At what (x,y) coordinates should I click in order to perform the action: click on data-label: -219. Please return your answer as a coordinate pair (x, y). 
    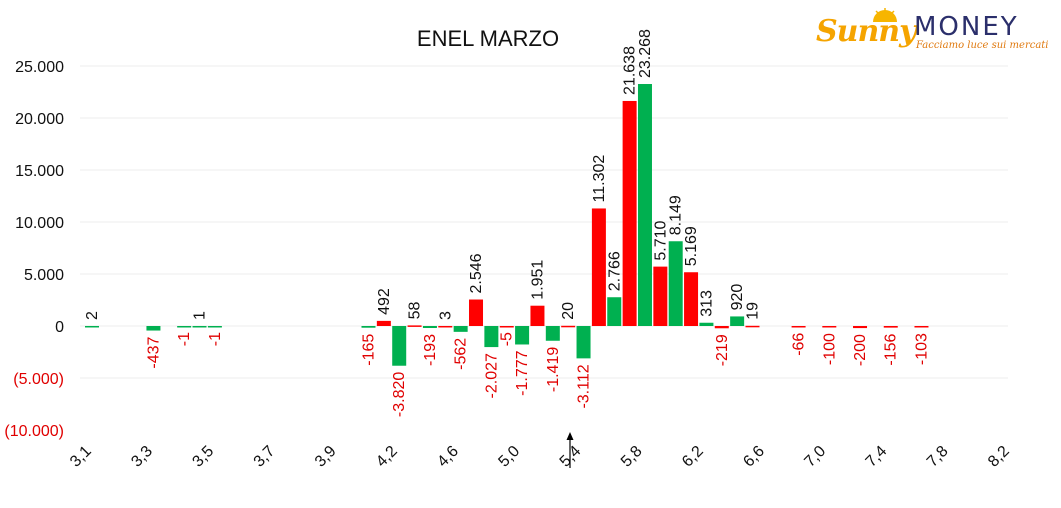
    Looking at the image, I should click on (722, 350).